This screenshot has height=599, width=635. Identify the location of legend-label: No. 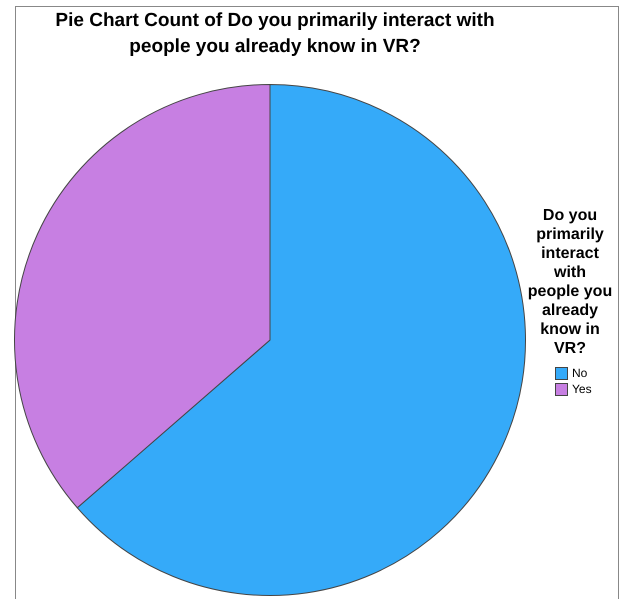
(580, 373).